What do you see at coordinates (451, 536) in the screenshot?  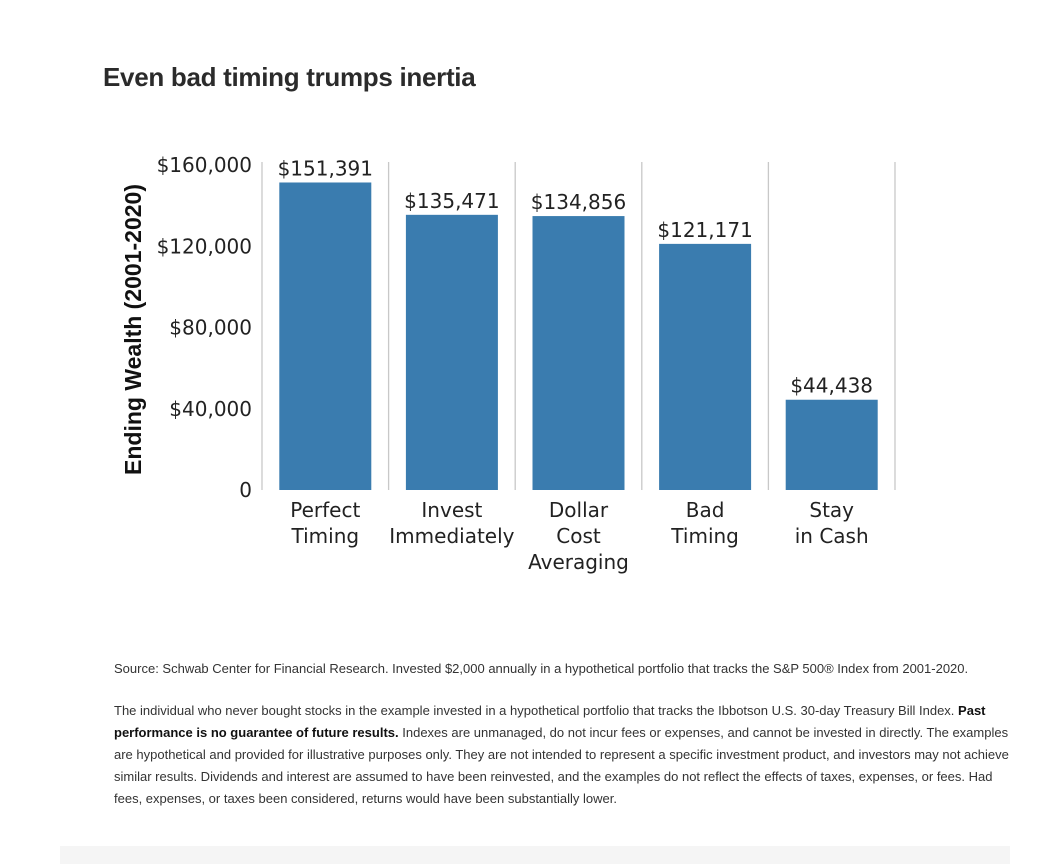 I see `x-tick-label: Immediately` at bounding box center [451, 536].